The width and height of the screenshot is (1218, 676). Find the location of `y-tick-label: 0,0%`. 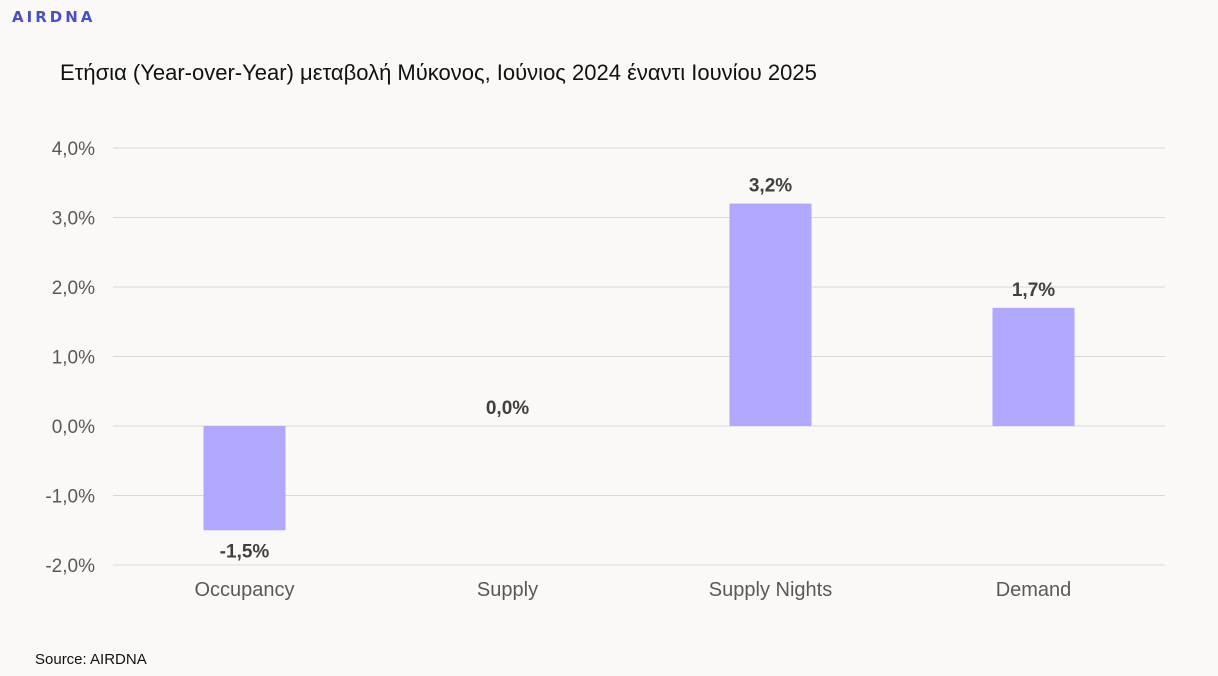

y-tick-label: 0,0% is located at coordinates (73, 427).